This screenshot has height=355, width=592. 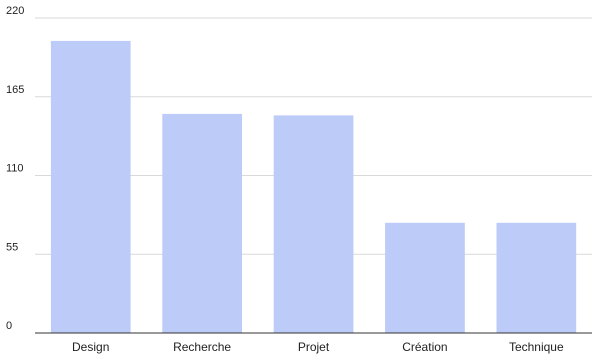 I want to click on y-tick-label: 0, so click(x=9, y=326).